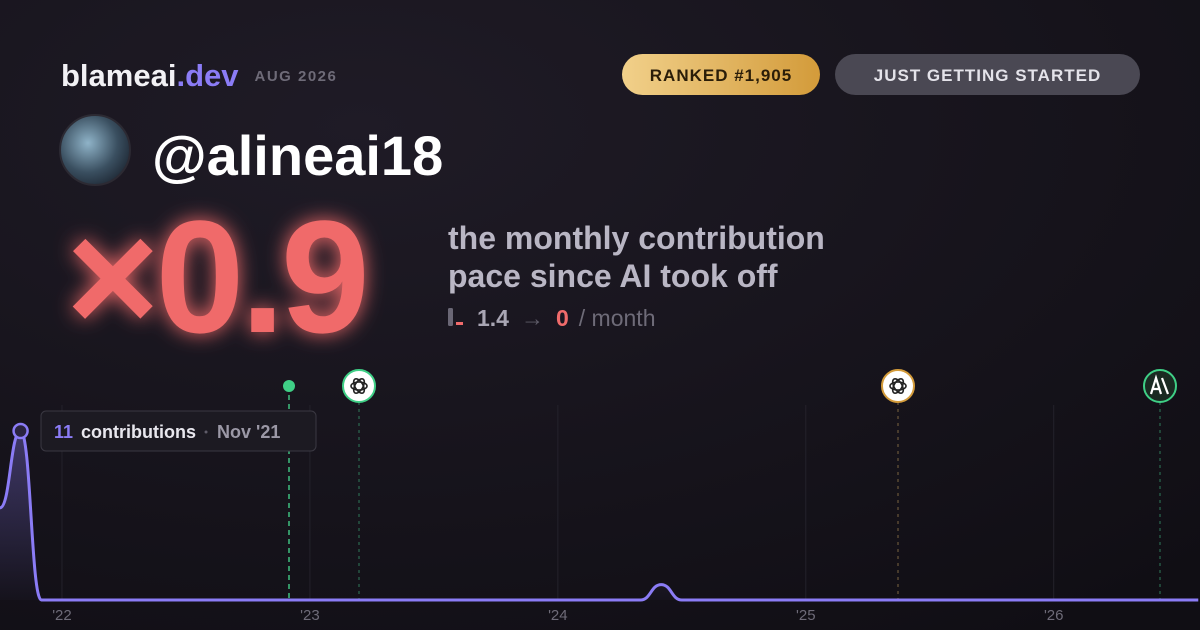 The height and width of the screenshot is (630, 1200). I want to click on x-tick-label: '23, so click(310, 615).